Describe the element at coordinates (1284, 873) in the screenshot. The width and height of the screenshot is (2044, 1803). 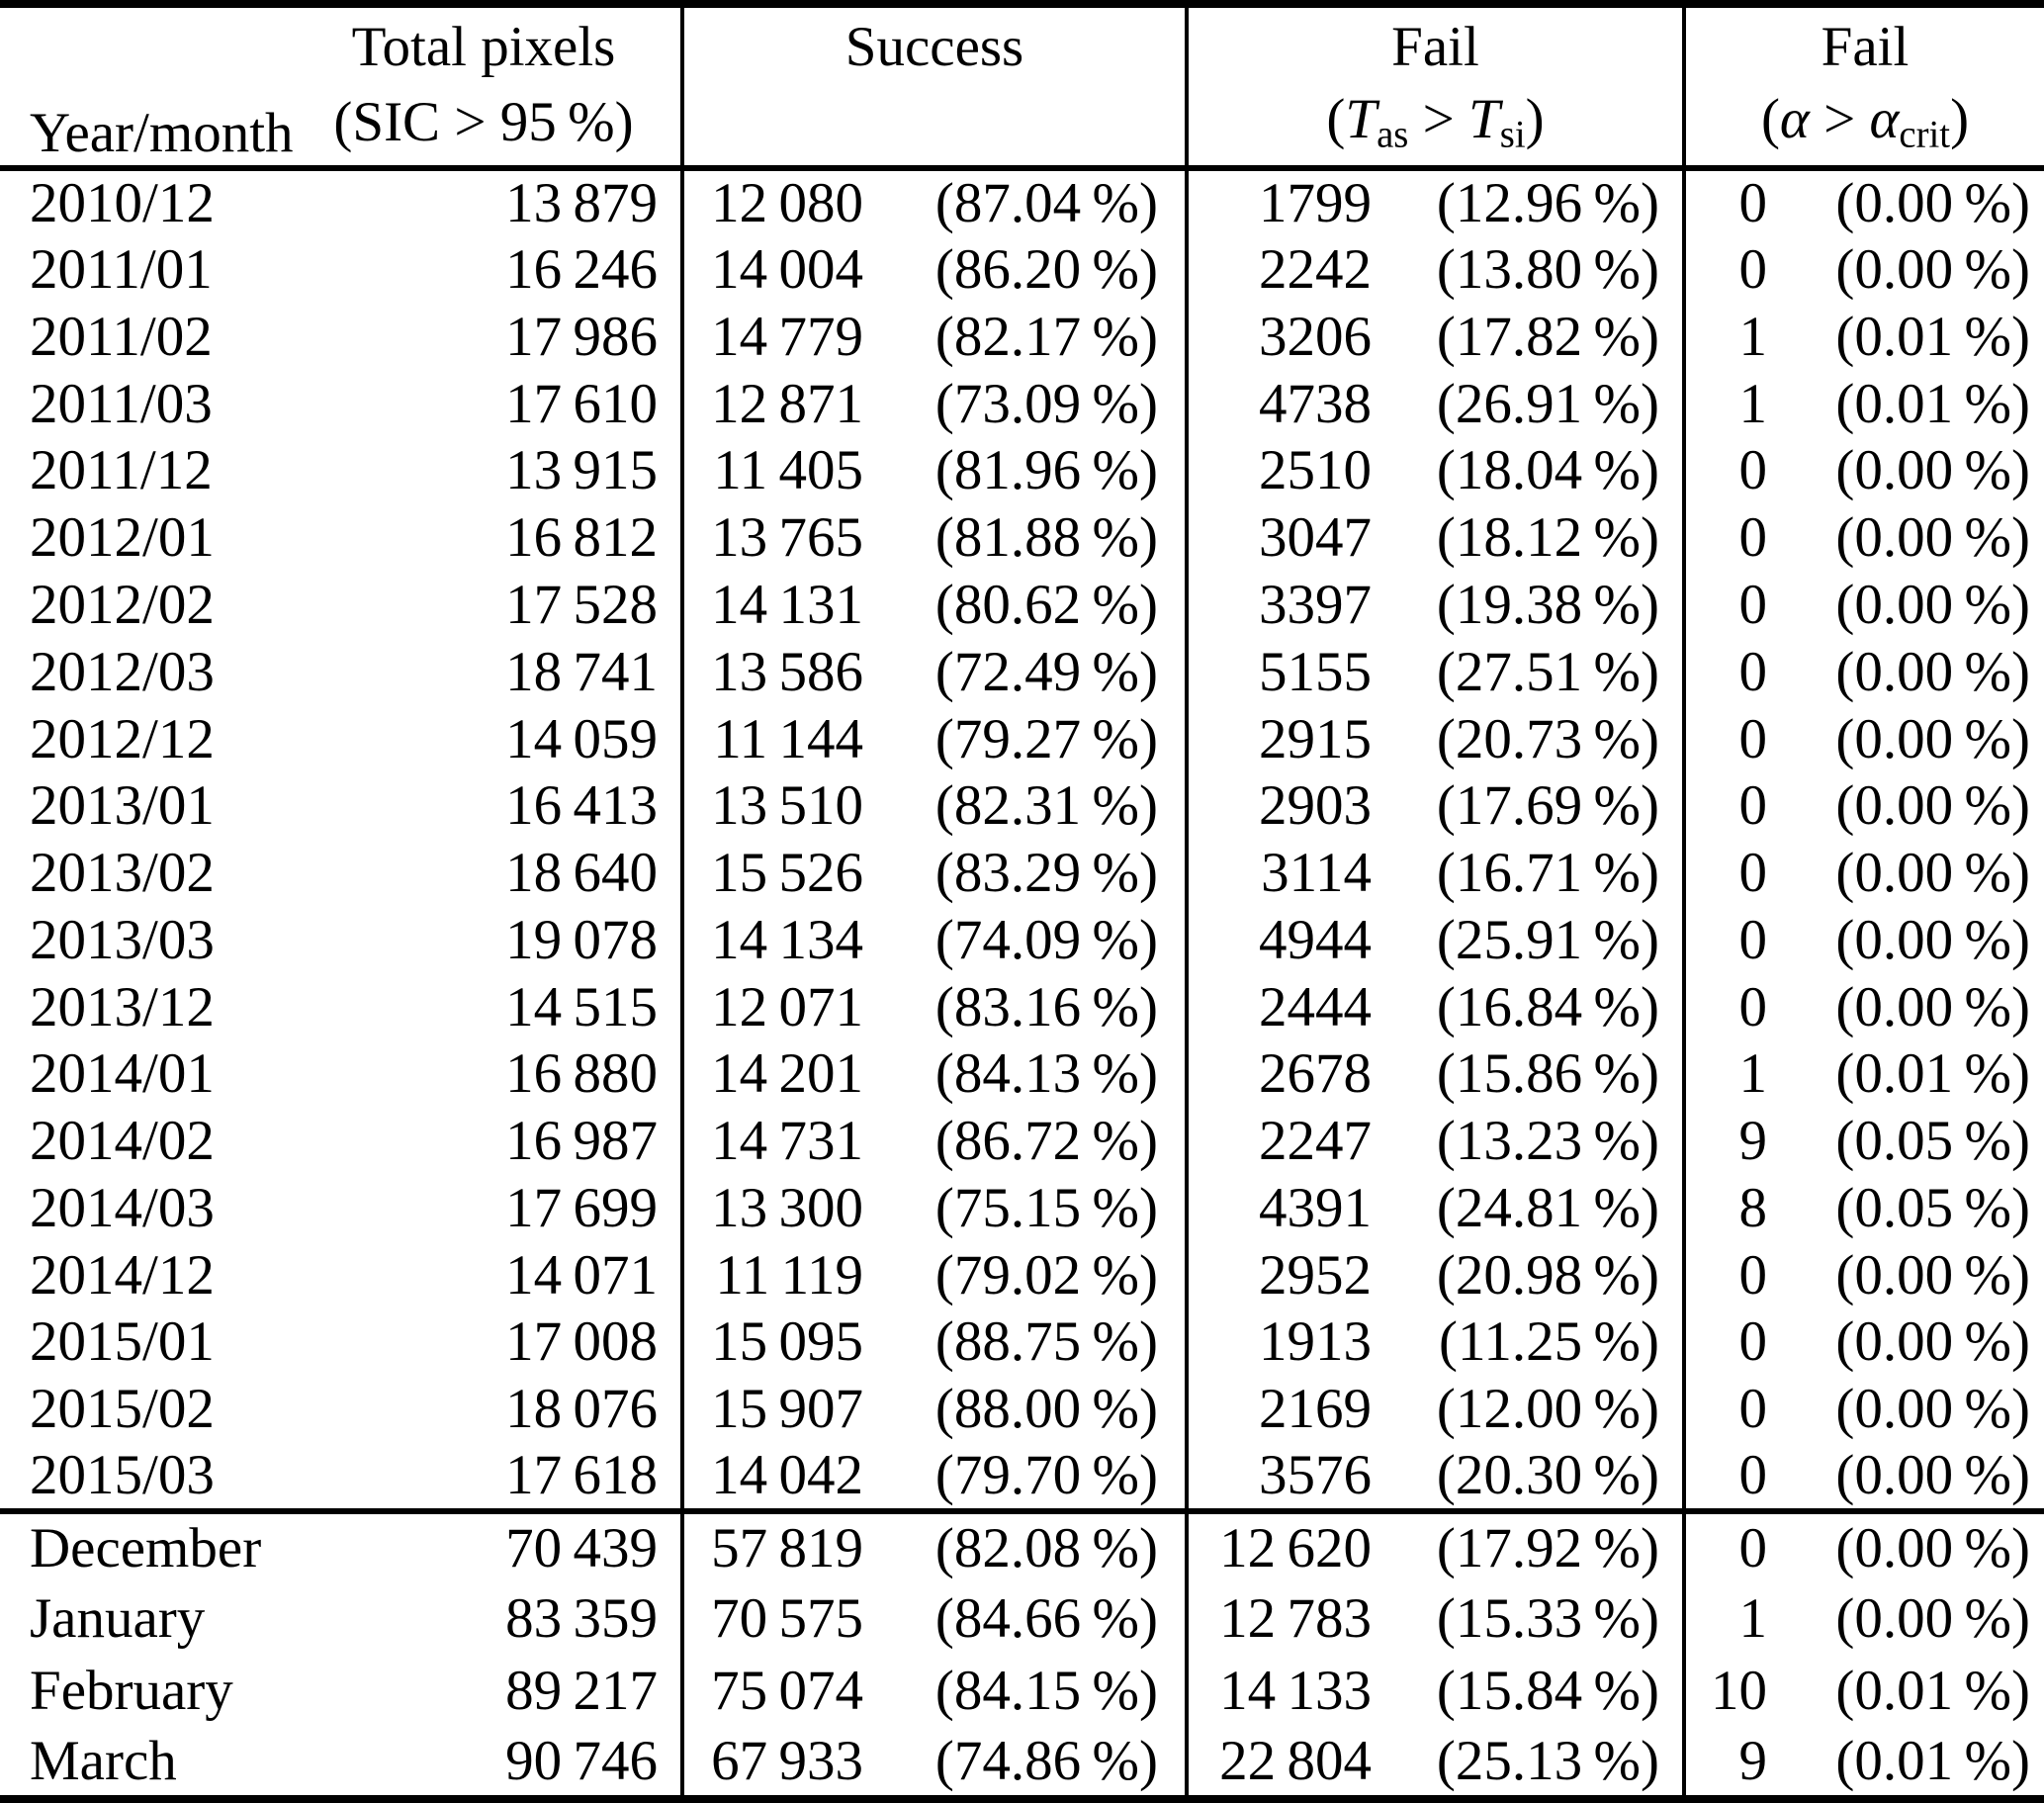
I see `fail-temp-count-cell: 3114` at that location.